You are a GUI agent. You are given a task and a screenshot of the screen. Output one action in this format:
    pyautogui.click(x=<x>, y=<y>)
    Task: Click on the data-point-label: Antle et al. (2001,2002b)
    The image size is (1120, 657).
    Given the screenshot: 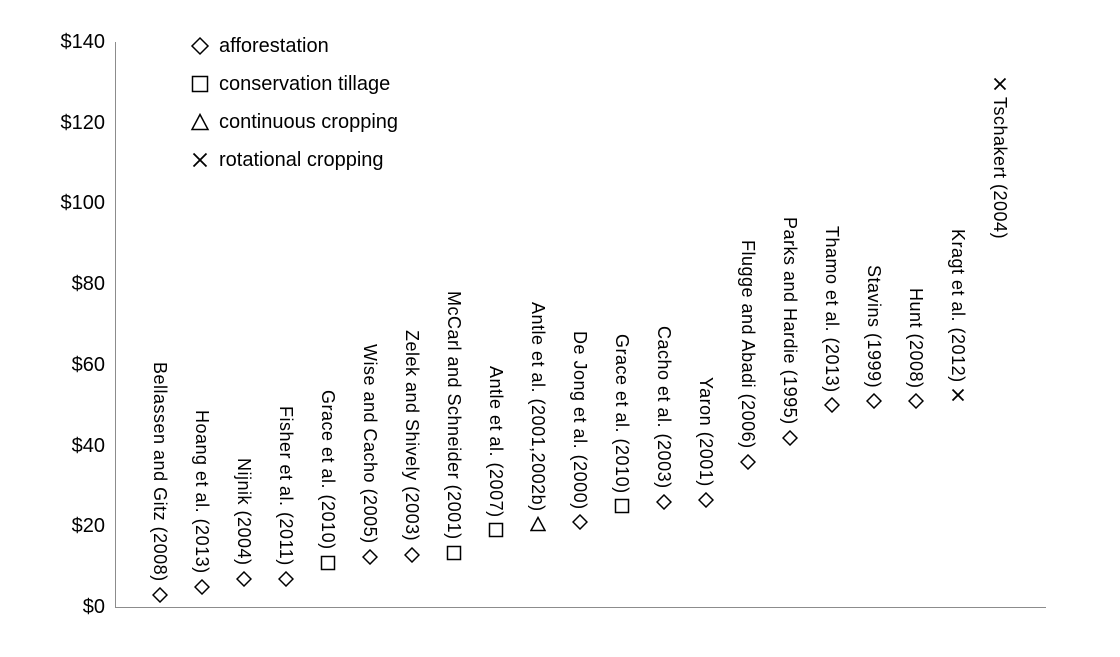 What is the action you would take?
    pyautogui.click(x=538, y=406)
    